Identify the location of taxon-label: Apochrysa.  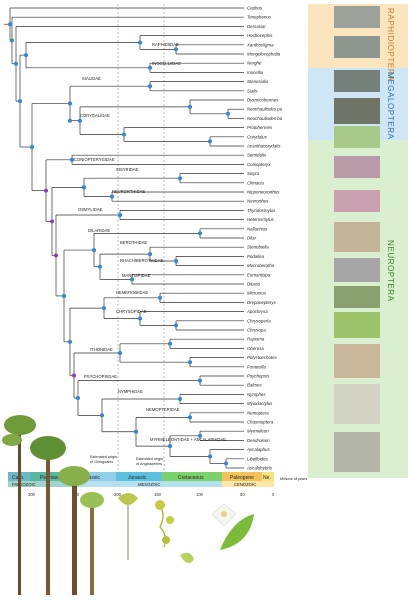
(257, 311).